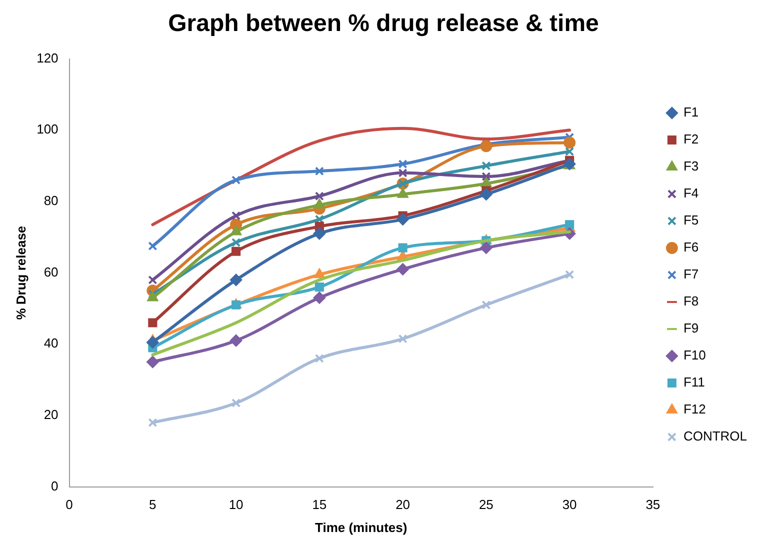  Describe the element at coordinates (691, 220) in the screenshot. I see `legend-label: F5` at that location.